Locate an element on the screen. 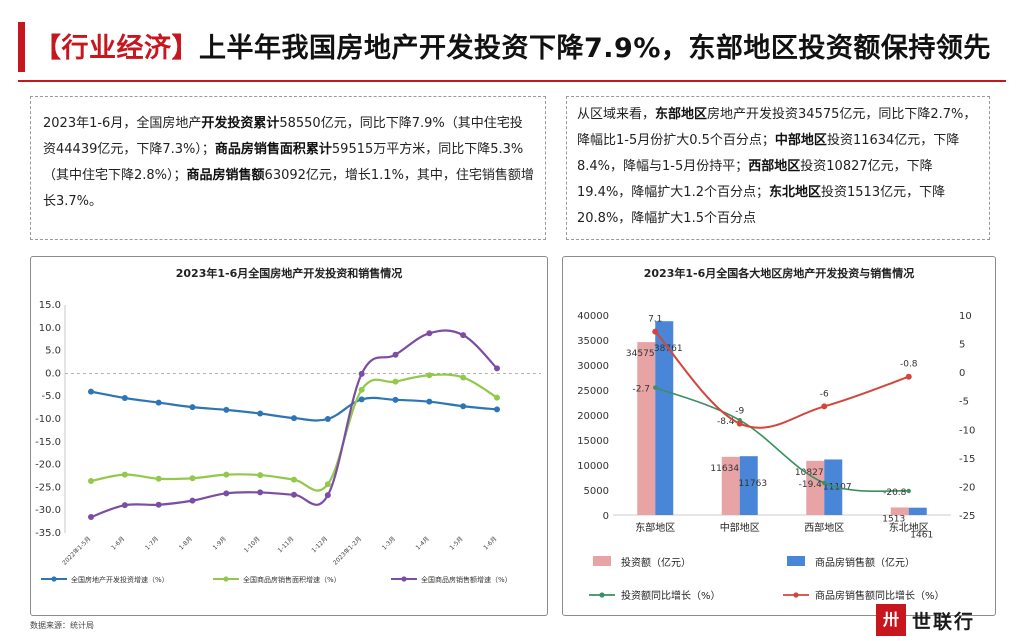 This screenshot has height=641, width=1024. y-right-tick-label: -15 is located at coordinates (967, 459).